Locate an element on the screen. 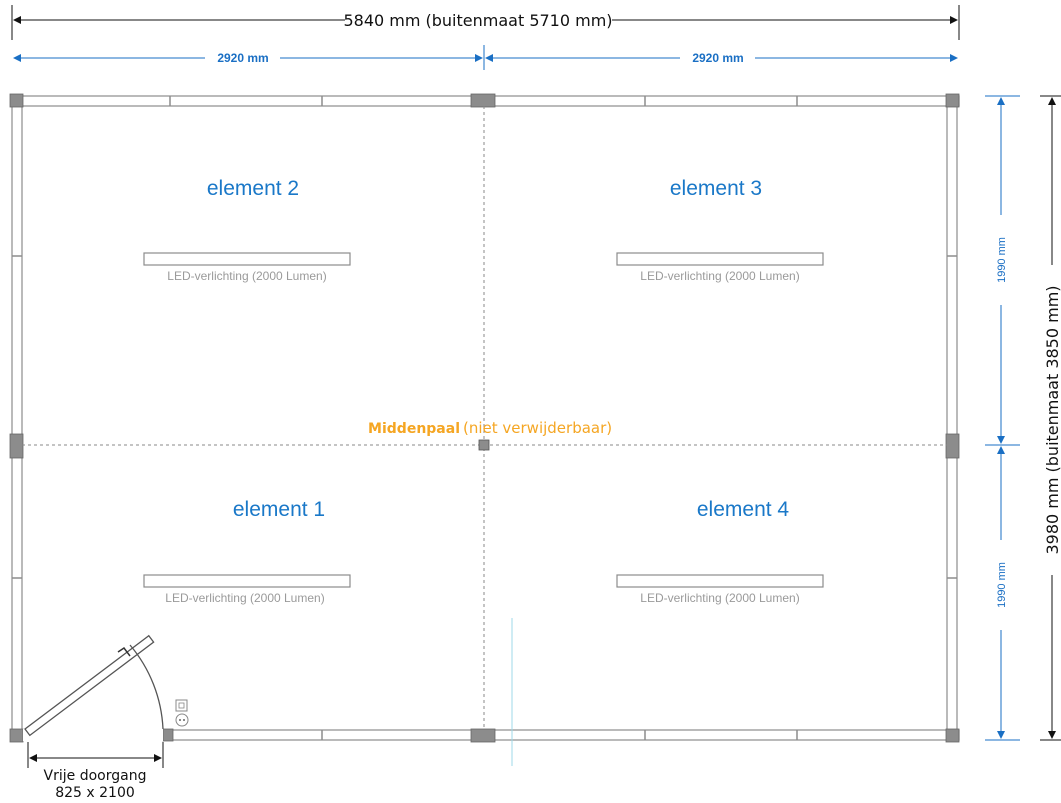 This screenshot has height=803, width=1061. dimension-half-height: 1990 mm 1990 mm is located at coordinates (1002, 418).